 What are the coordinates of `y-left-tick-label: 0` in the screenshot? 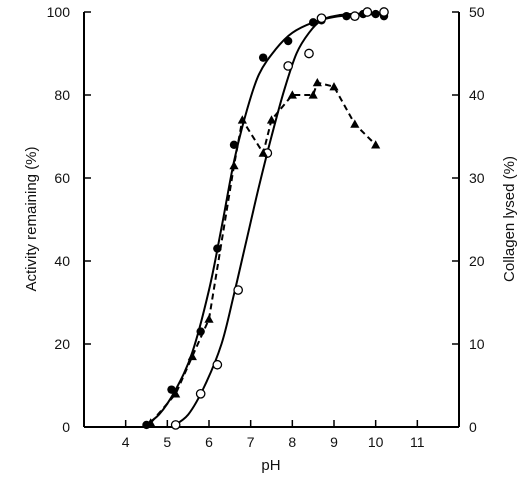 It's located at (66, 427).